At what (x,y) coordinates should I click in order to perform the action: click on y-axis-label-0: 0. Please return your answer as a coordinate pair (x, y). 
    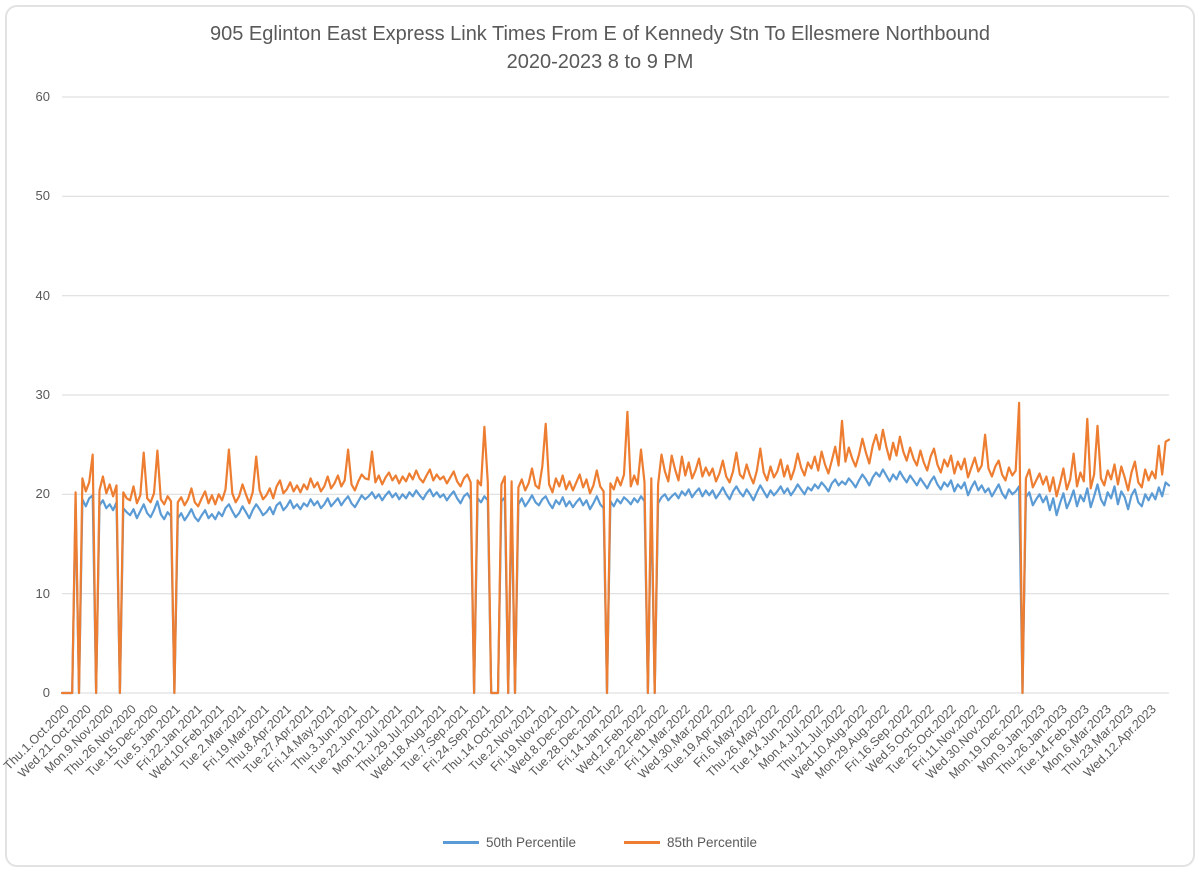
    Looking at the image, I should click on (46, 692).